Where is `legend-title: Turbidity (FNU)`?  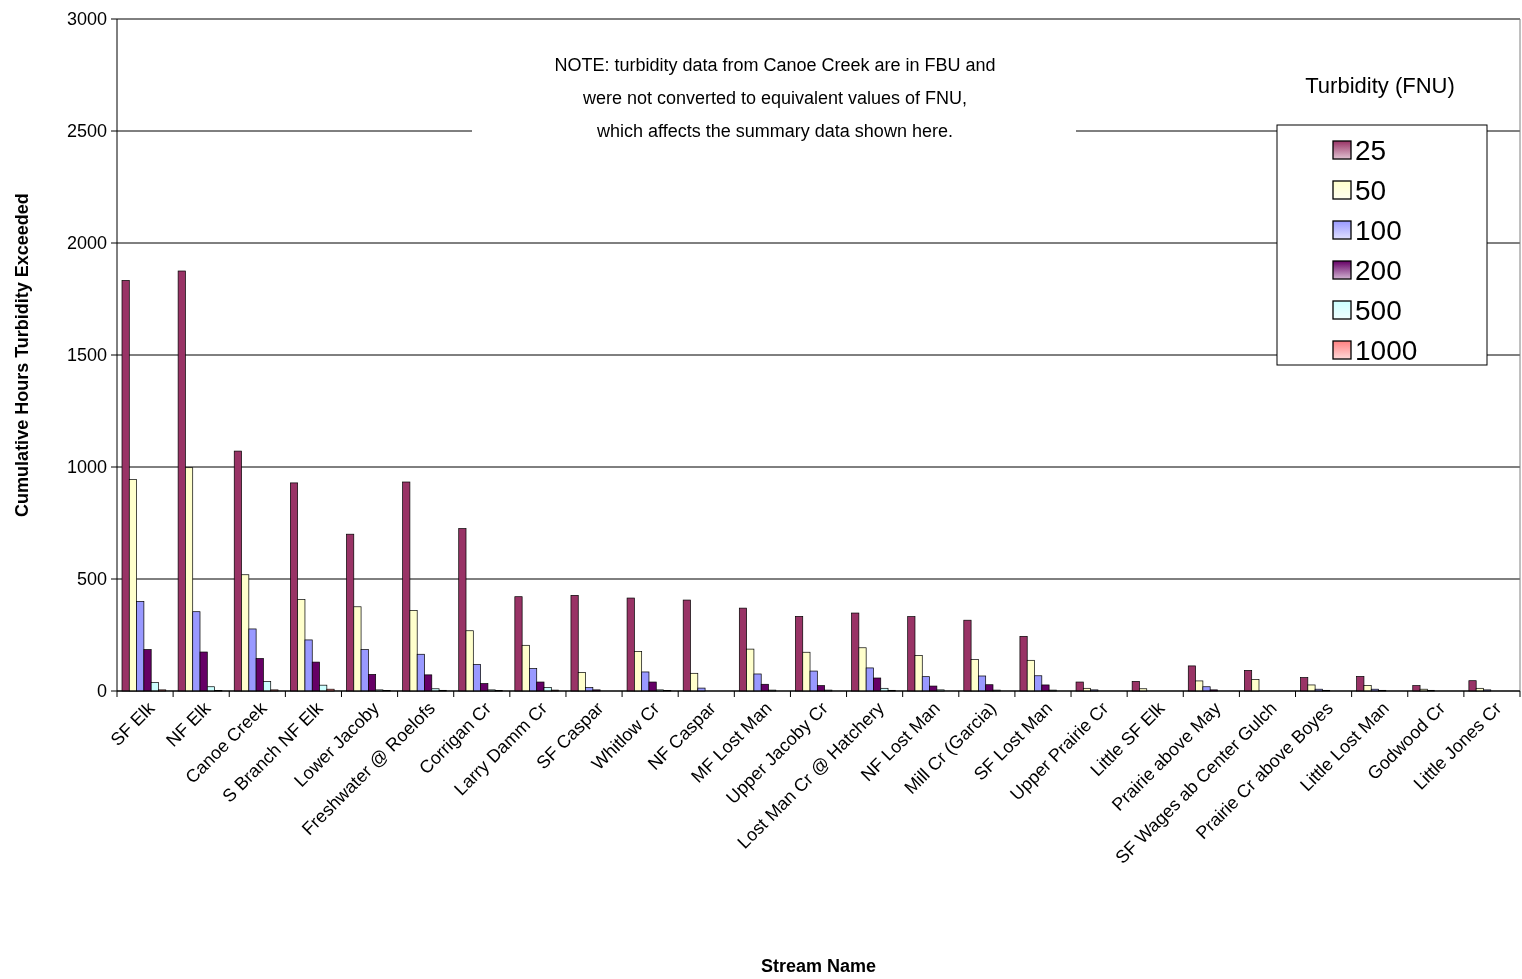
legend-title: Turbidity (FNU) is located at coordinates (1380, 85).